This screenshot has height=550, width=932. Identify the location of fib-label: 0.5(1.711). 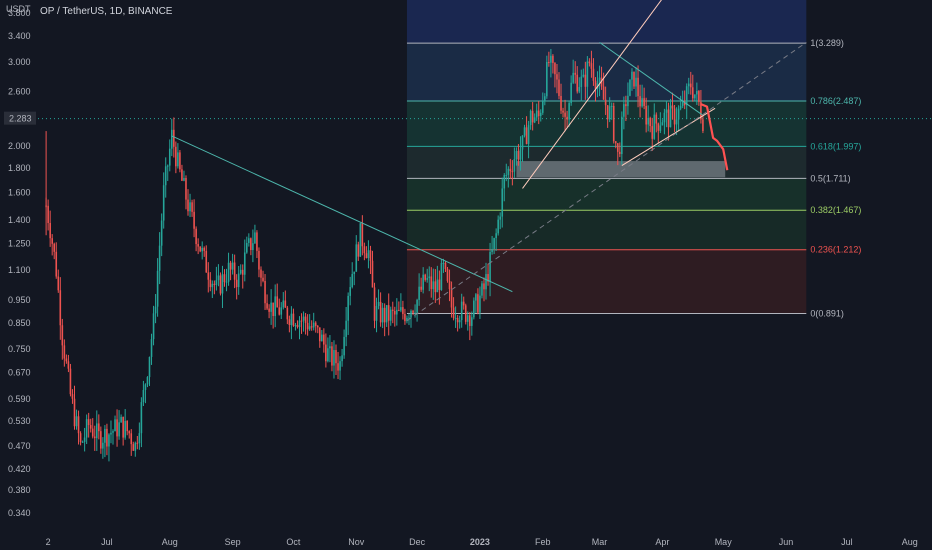
(830, 178).